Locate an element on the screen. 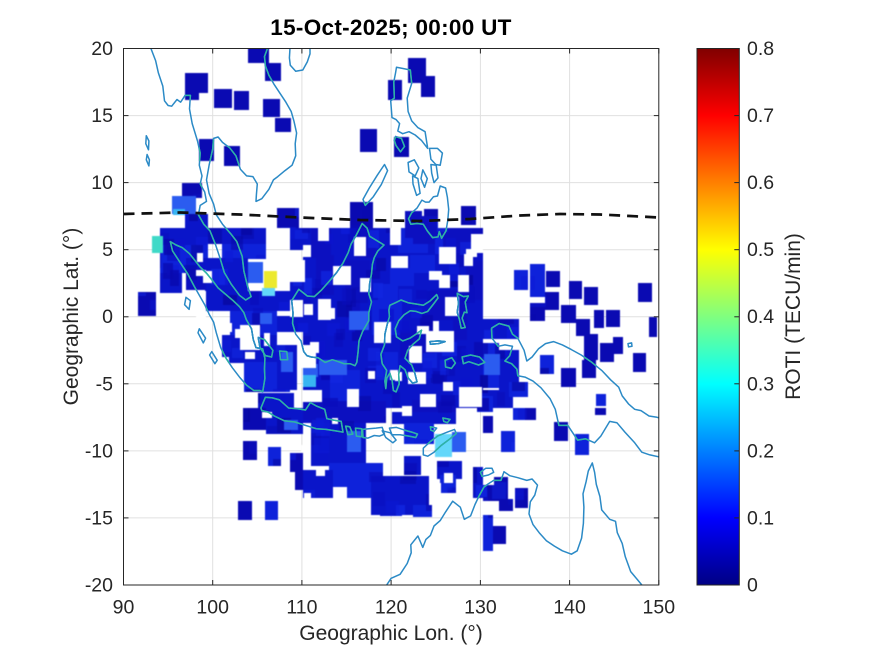 The image size is (875, 656). svg-text: ROTI (TECU/min) is located at coordinates (793, 316).